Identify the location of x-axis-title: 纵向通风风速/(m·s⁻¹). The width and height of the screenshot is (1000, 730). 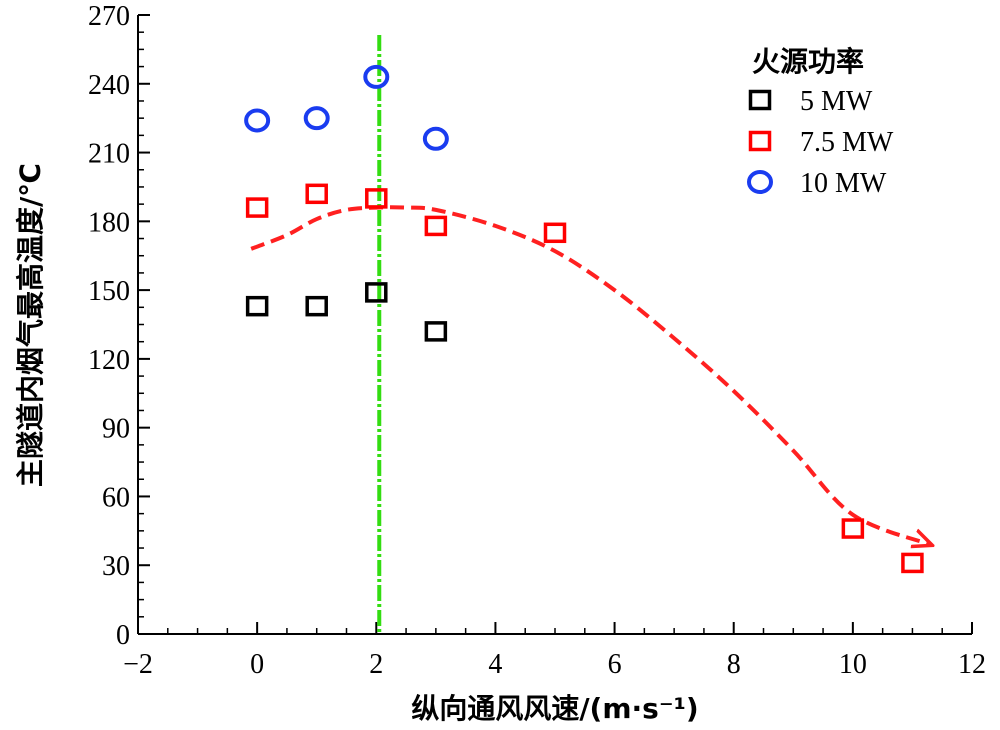
(554, 708).